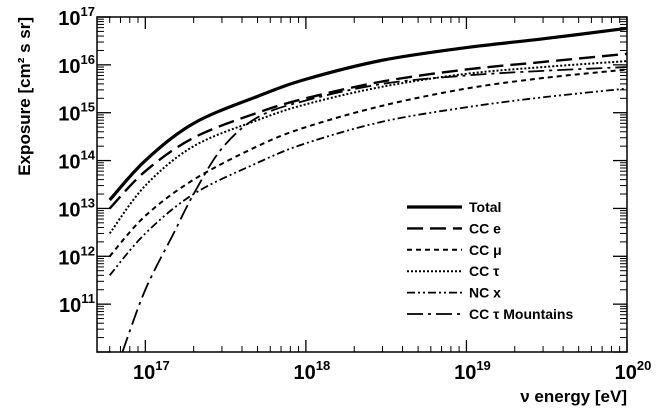  I want to click on y-tick-label: 1012, so click(76, 256).